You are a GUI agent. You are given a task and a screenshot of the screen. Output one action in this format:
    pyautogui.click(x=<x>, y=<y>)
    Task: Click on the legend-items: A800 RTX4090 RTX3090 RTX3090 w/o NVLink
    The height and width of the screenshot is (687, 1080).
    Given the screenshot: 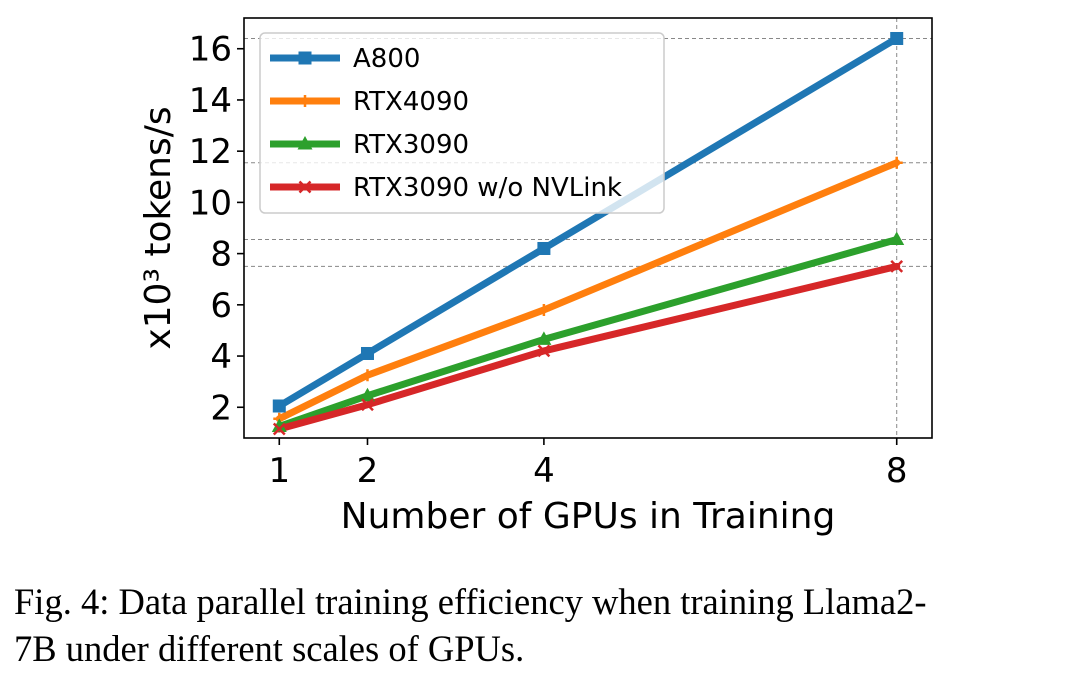 What is the action you would take?
    pyautogui.click(x=446, y=123)
    